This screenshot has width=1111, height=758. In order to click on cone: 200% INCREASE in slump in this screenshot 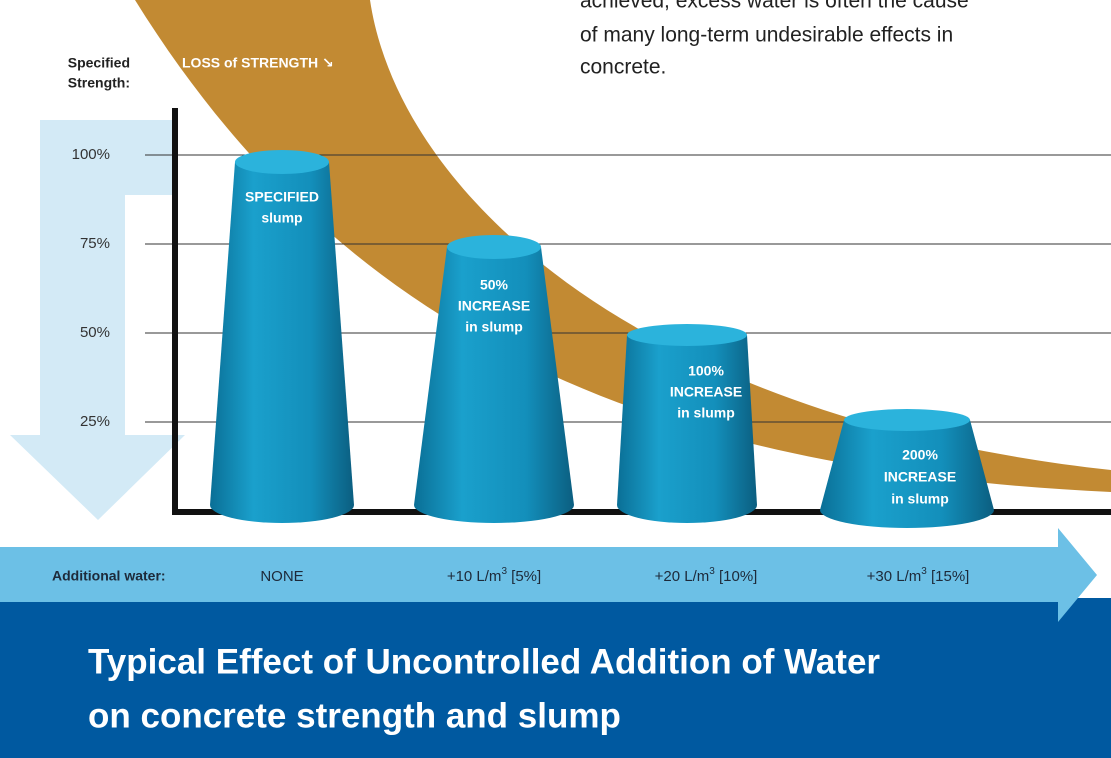, I will do `click(907, 468)`.